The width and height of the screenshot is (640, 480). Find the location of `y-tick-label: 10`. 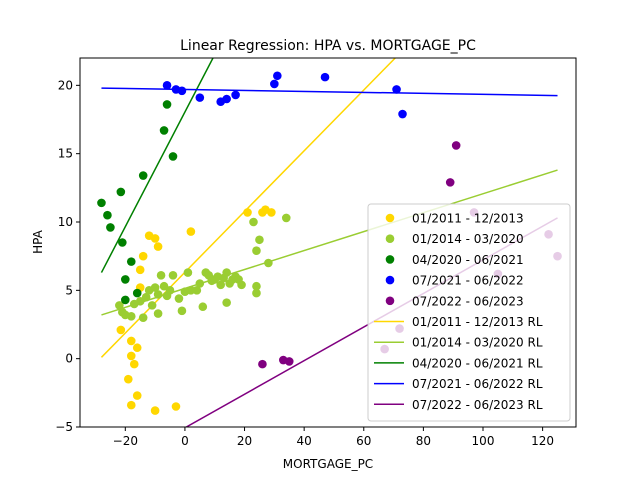

y-tick-label: 10 is located at coordinates (65, 222).